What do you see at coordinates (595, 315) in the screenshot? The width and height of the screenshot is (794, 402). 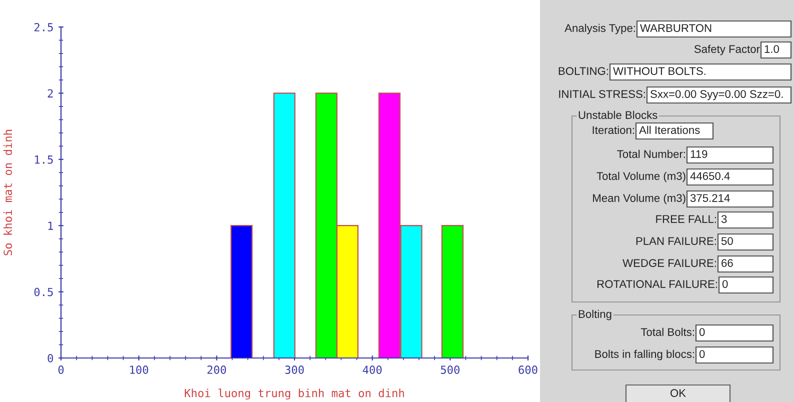 I see `text: Bolting` at bounding box center [595, 315].